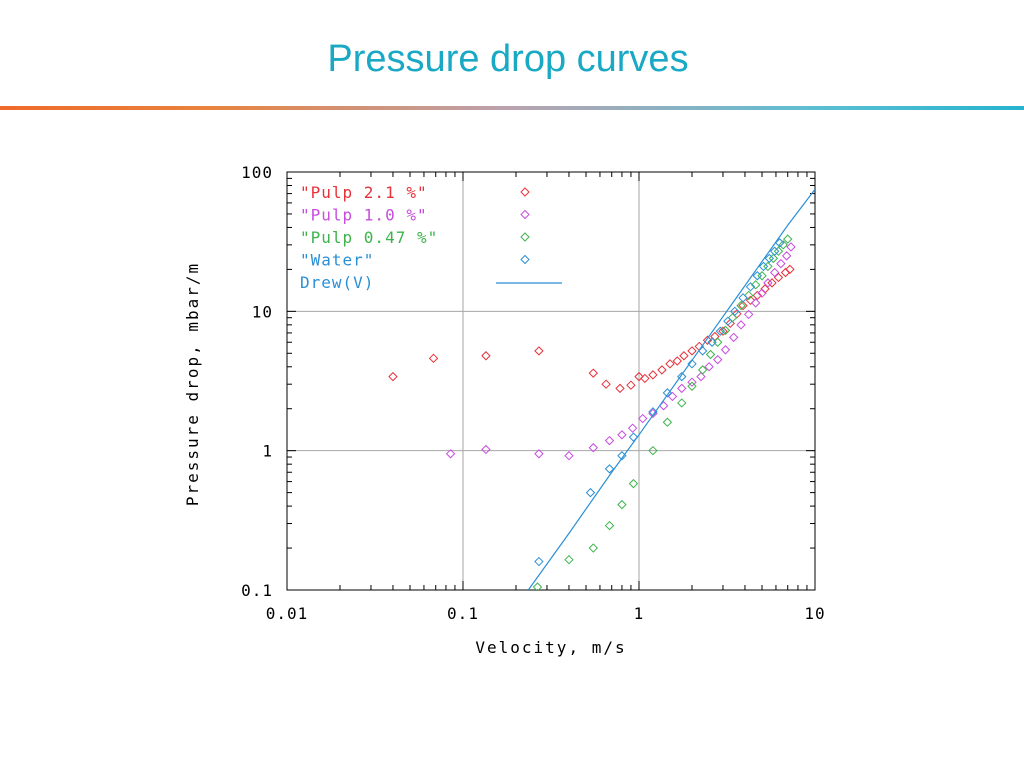 This screenshot has width=1024, height=768. What do you see at coordinates (337, 282) in the screenshot?
I see `legend-label: Drew(V)` at bounding box center [337, 282].